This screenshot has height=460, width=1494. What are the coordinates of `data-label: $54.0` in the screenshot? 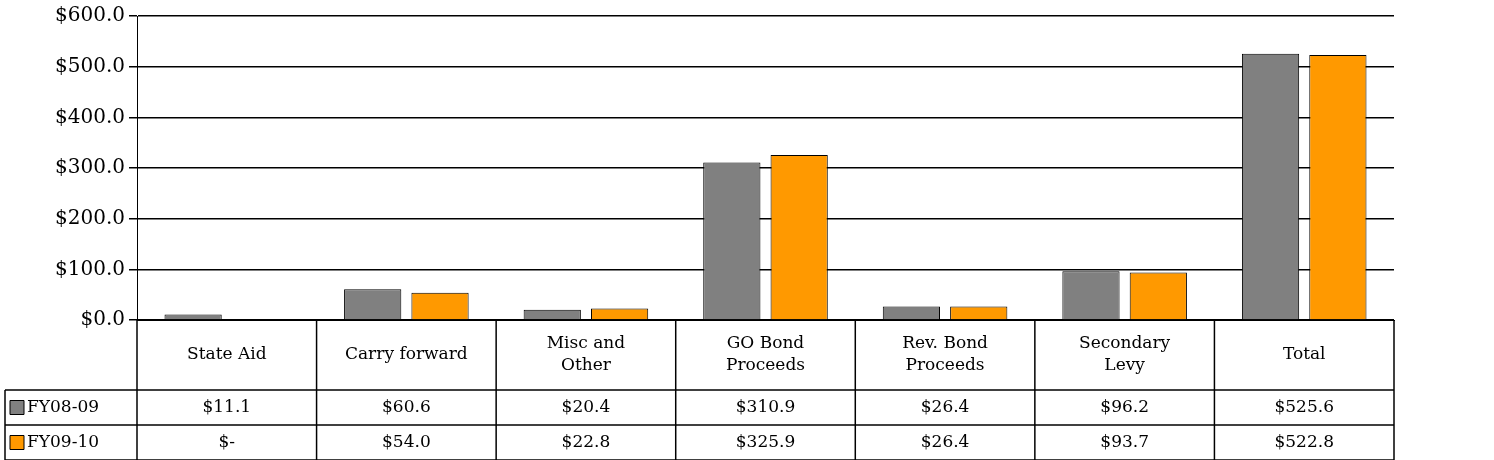 It's located at (406, 440).